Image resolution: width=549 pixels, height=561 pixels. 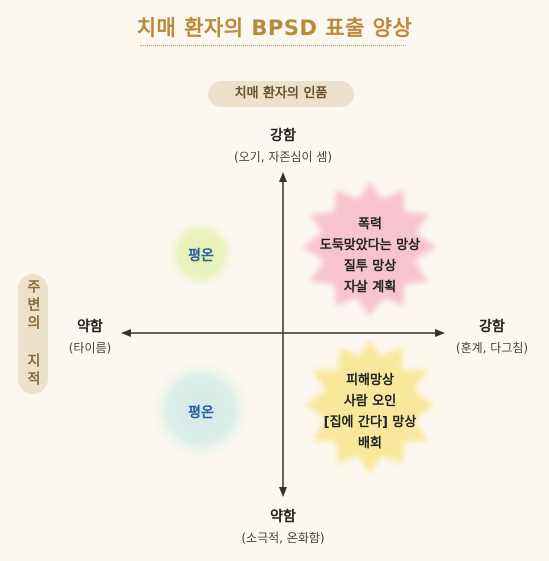 What do you see at coordinates (90, 327) in the screenshot?
I see `left-pole-label: 약함` at bounding box center [90, 327].